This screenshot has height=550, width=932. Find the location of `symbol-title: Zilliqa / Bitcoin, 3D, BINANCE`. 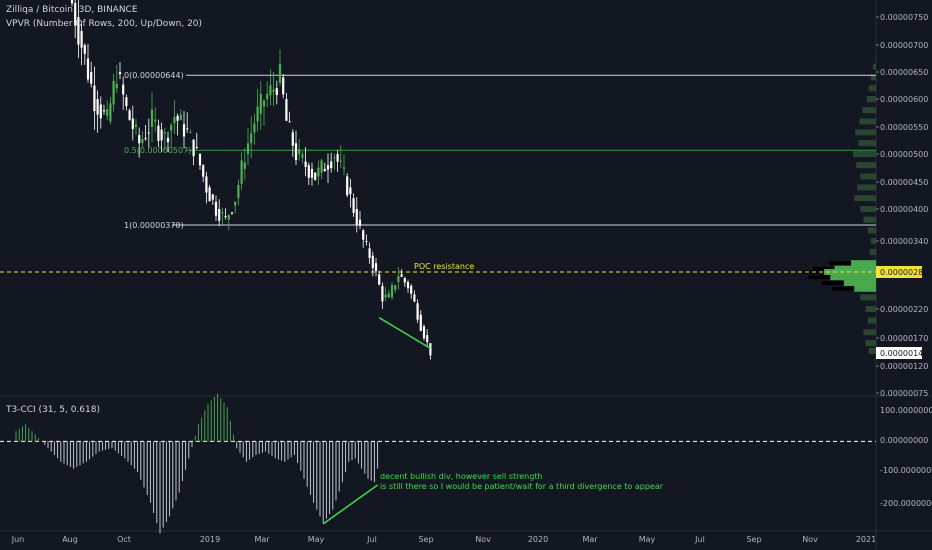

symbol-title: Zilliqa / Bitcoin, 3D, BINANCE is located at coordinates (72, 10).